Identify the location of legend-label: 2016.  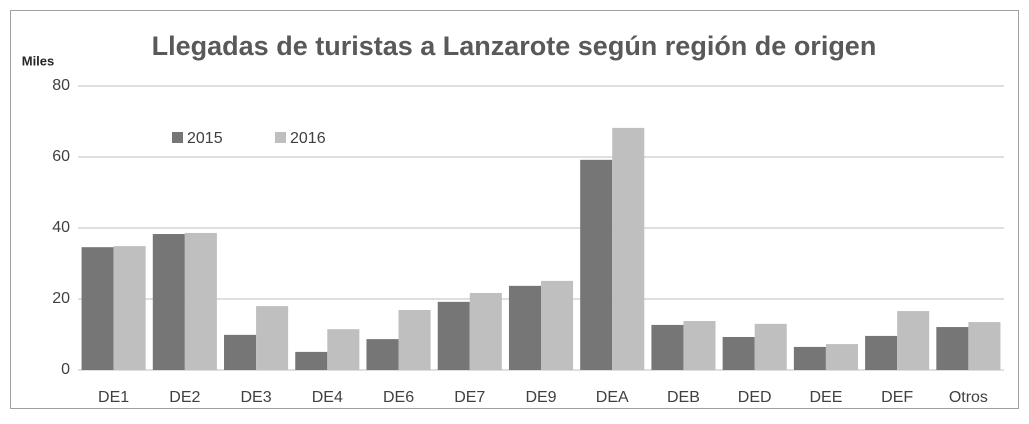
(308, 138).